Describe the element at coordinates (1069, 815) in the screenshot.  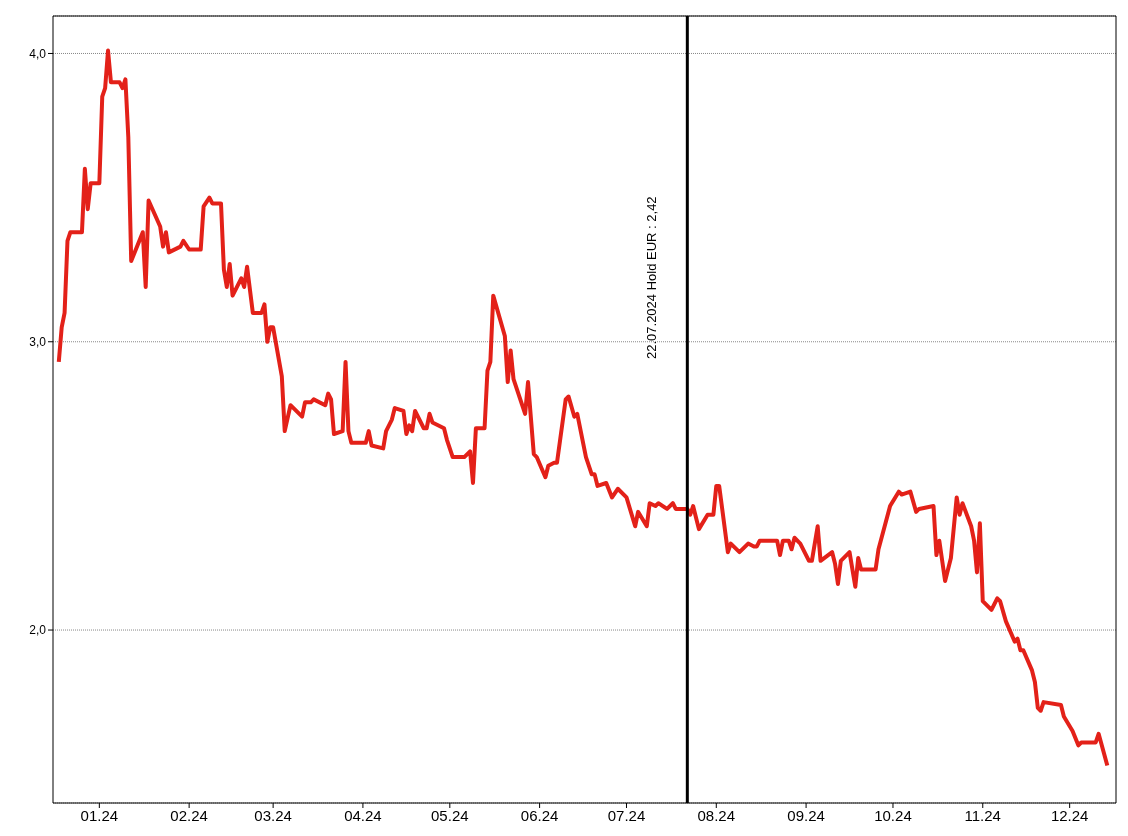
I see `x-tick-label: 12.24` at that location.